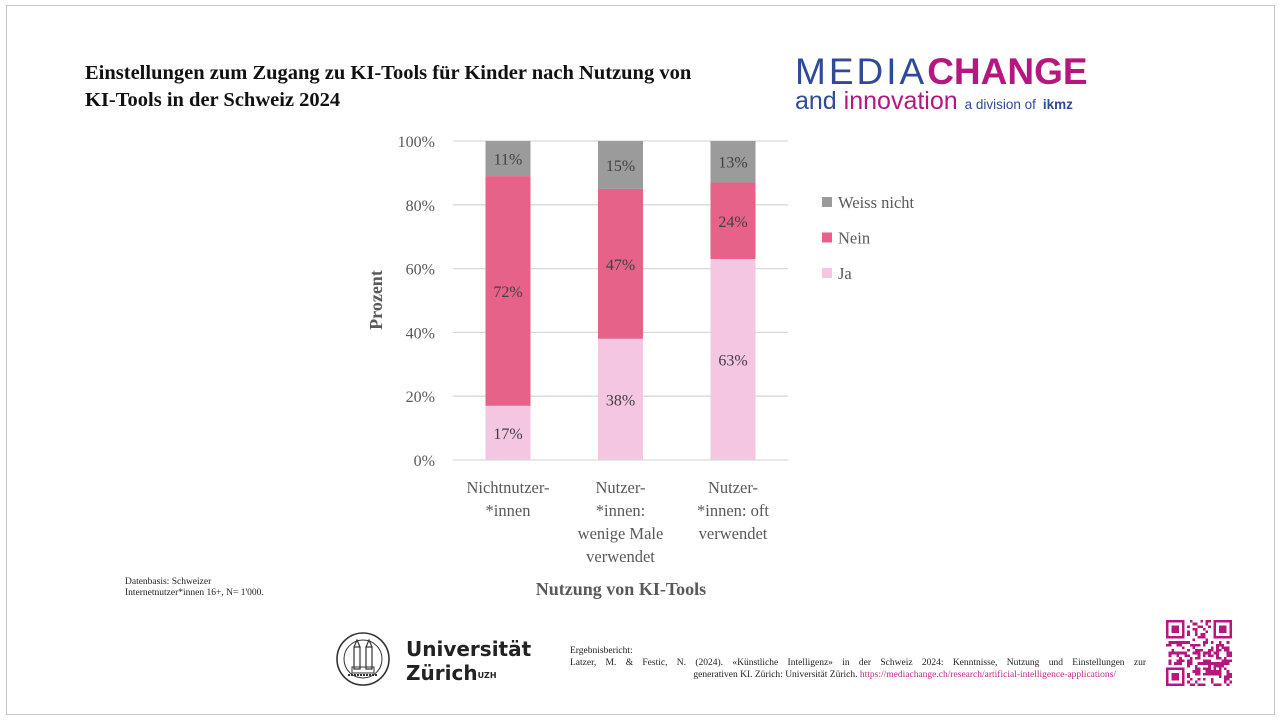  What do you see at coordinates (376, 300) in the screenshot?
I see `y-axis-label: Prozent` at bounding box center [376, 300].